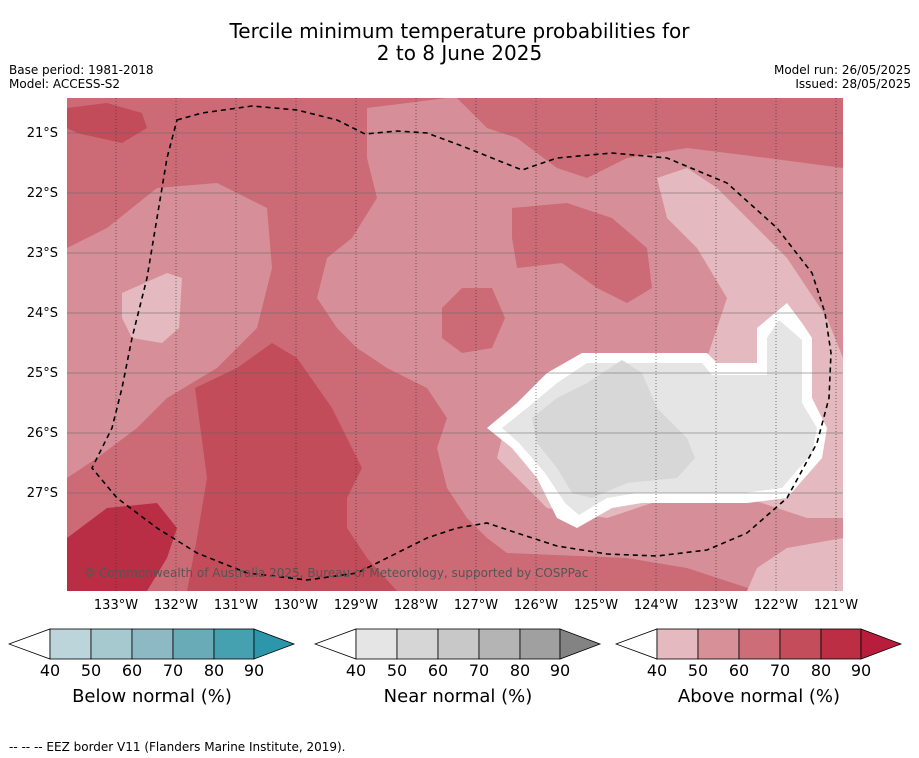  What do you see at coordinates (596, 605) in the screenshot?
I see `lon-label: 125°W` at bounding box center [596, 605].